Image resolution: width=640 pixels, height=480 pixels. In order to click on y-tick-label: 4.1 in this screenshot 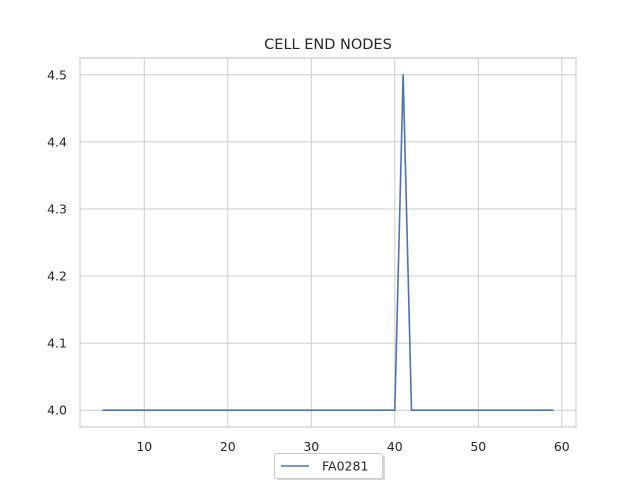, I will do `click(57, 343)`.